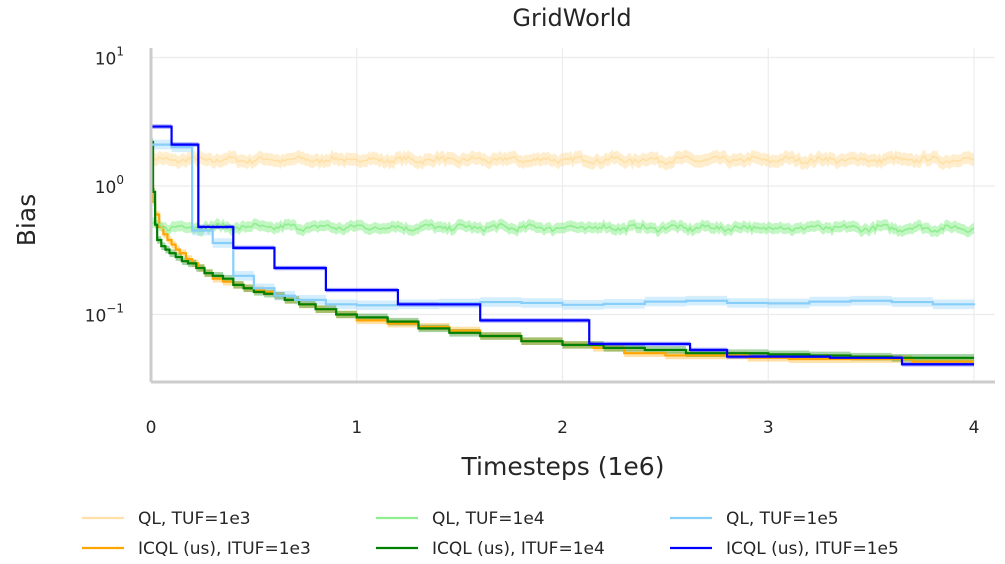  I want to click on x-tick-label: 1, so click(356, 428).